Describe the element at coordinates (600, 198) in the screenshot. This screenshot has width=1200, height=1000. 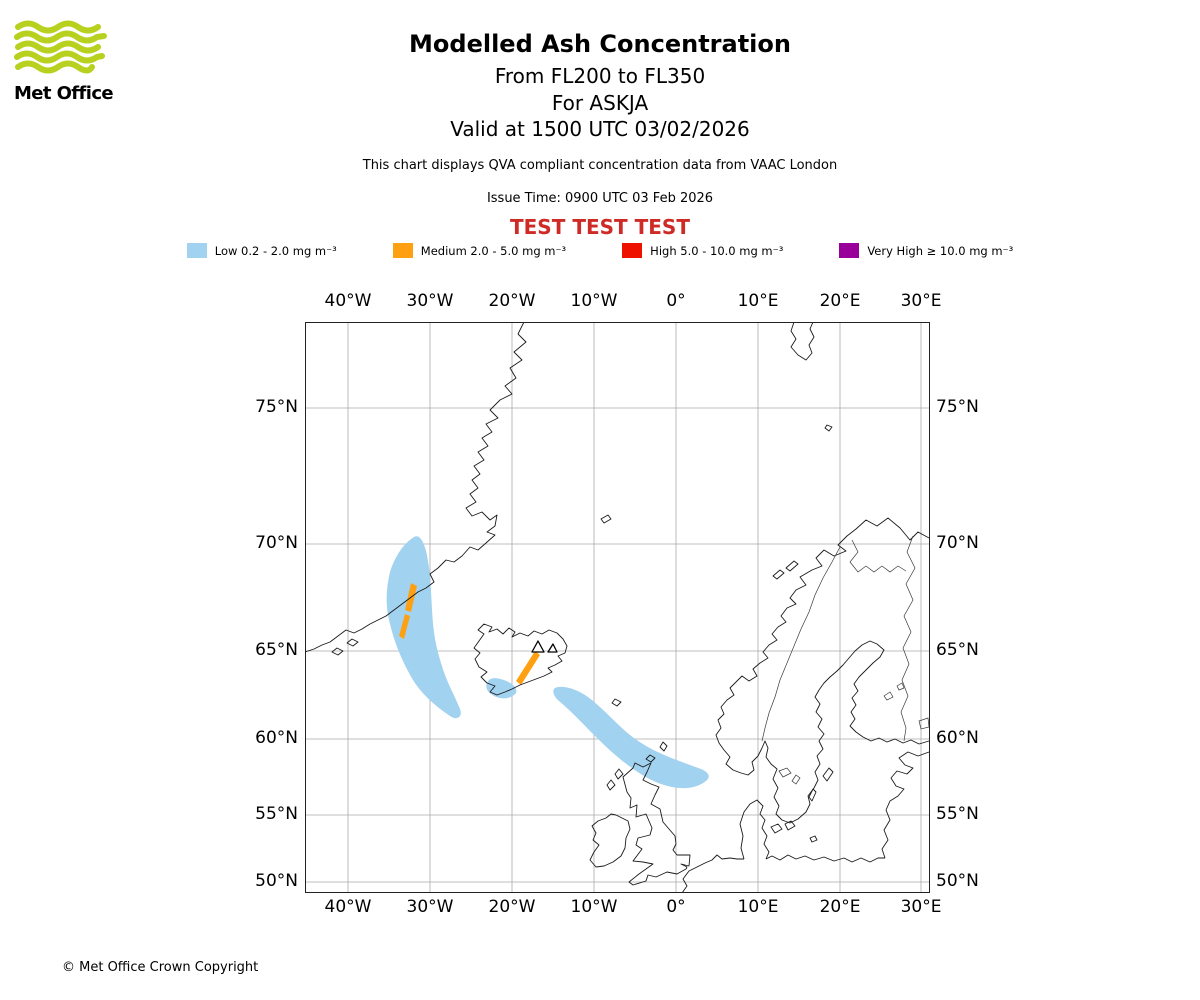
I see `issue-time: Issue Time: 0900 UTC 03 Feb 2026` at that location.